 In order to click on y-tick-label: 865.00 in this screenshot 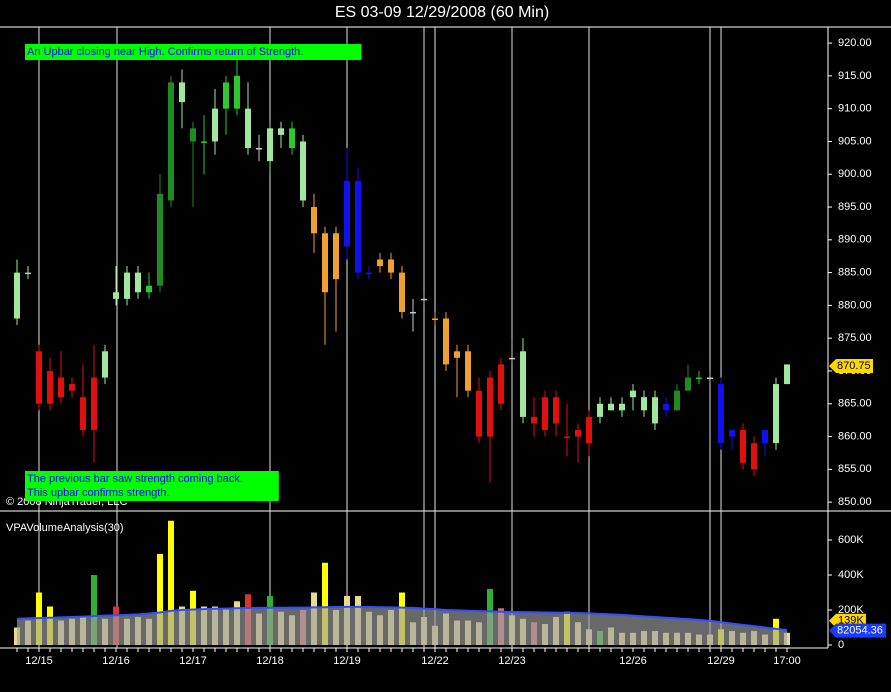, I will do `click(855, 404)`.